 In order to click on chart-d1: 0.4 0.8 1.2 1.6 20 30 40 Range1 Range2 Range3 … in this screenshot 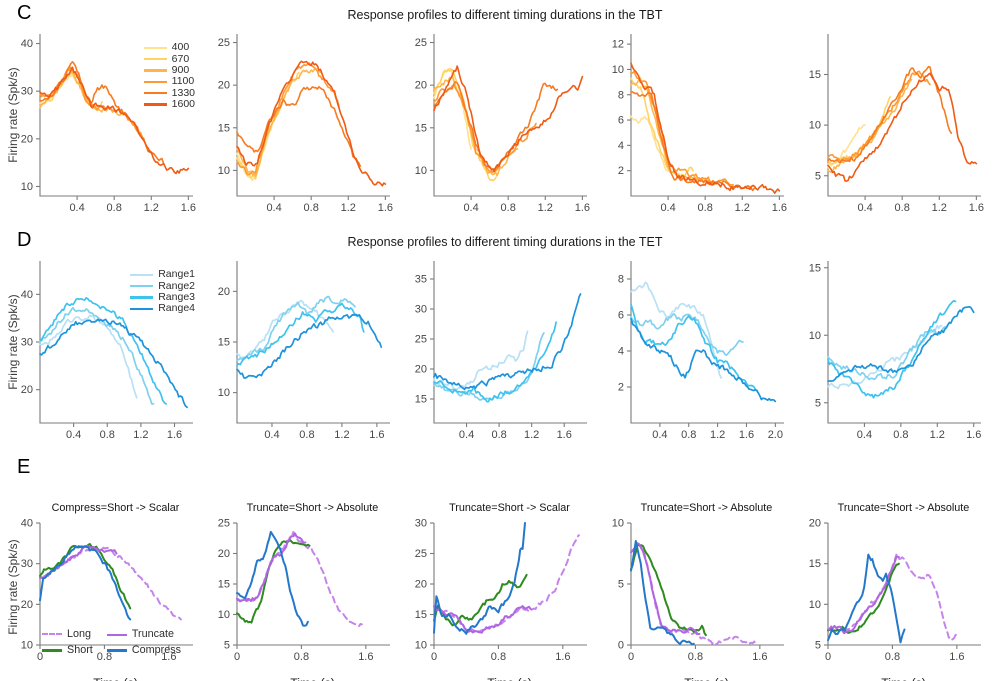, I will do `click(108, 351)`.